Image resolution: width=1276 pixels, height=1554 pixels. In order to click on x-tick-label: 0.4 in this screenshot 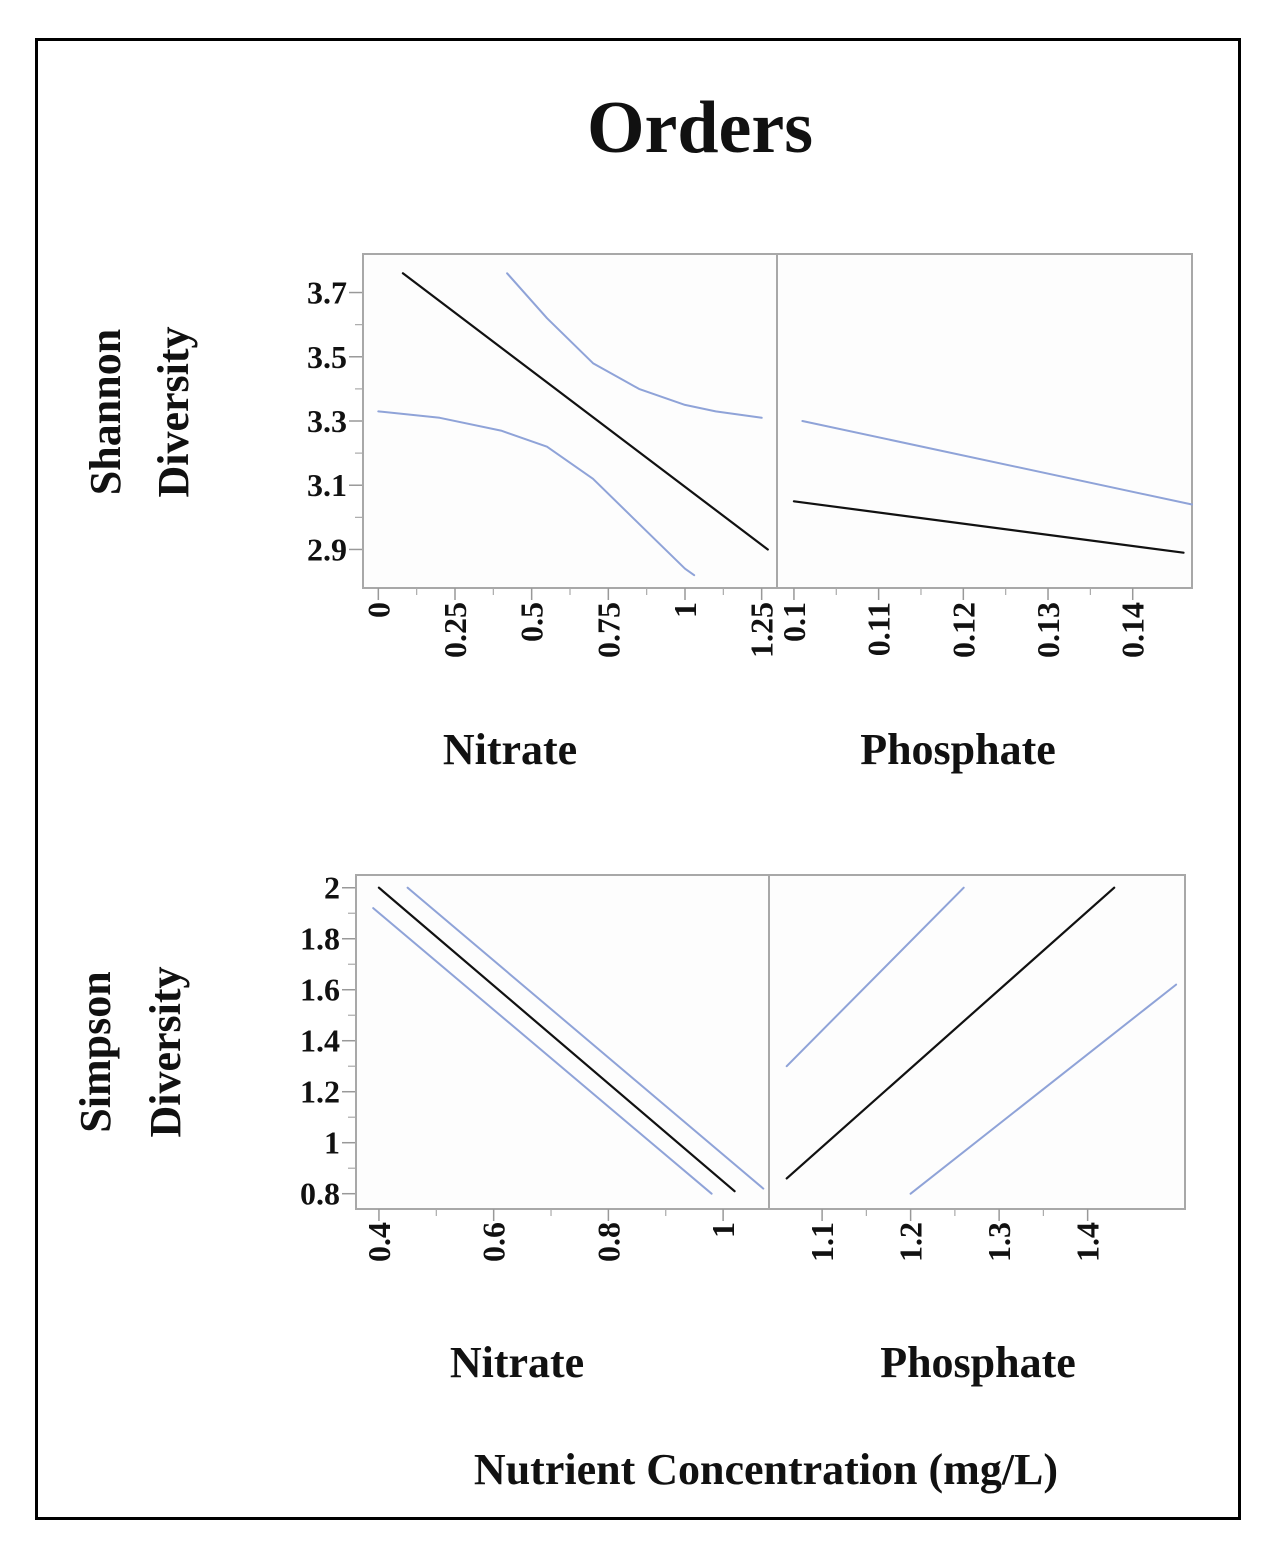, I will do `click(379, 1242)`.